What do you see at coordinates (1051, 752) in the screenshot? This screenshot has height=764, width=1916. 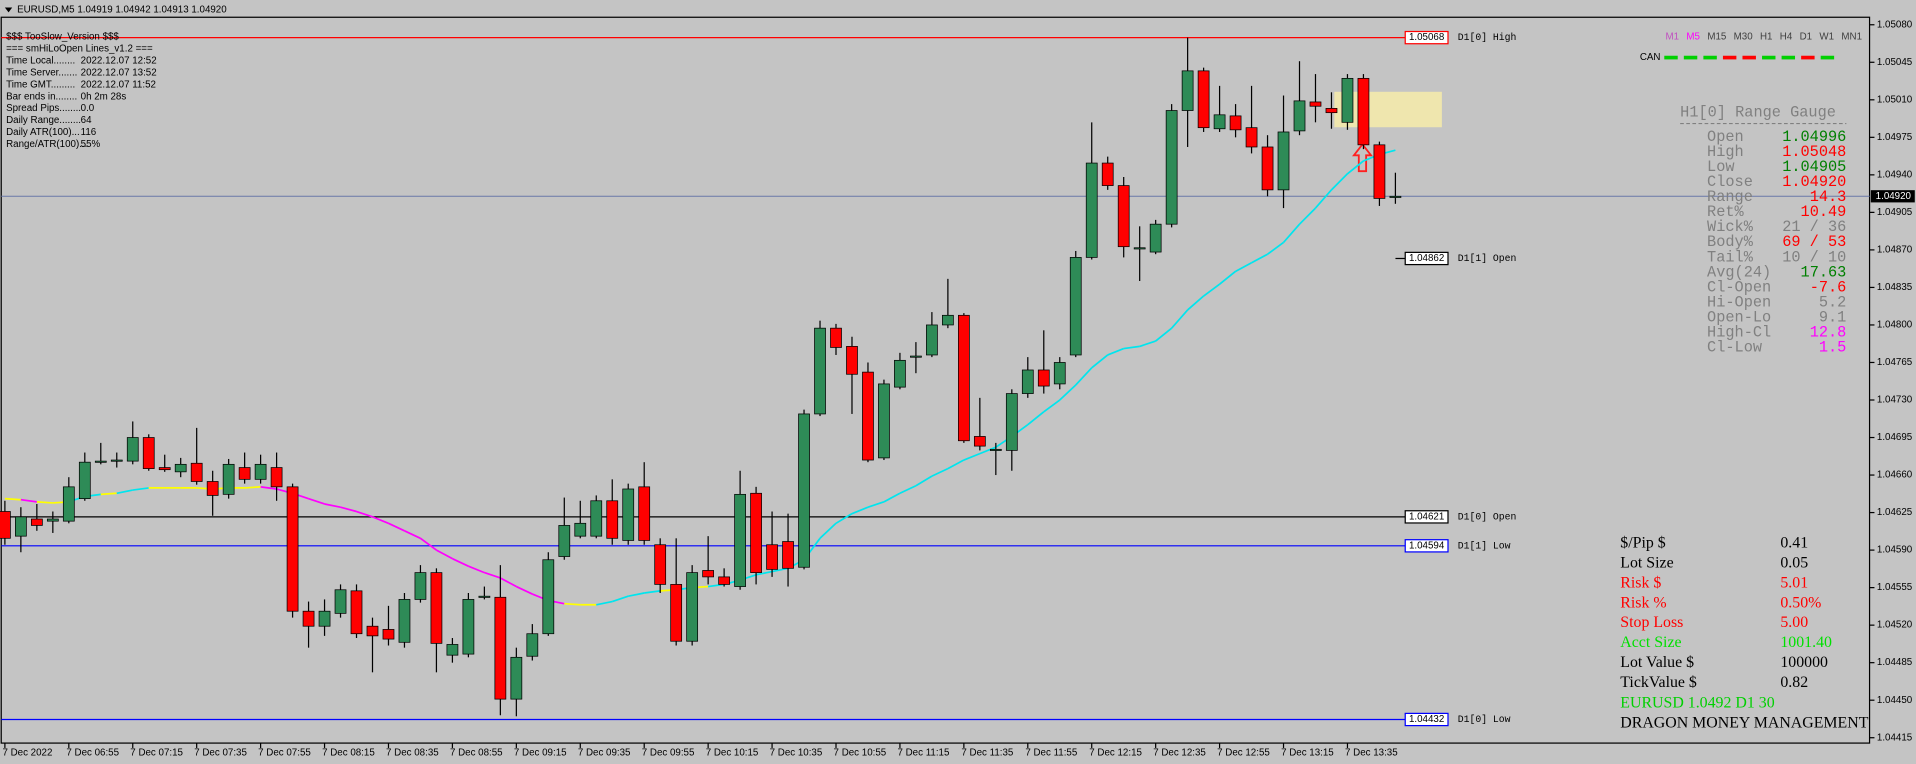 I see `x-tick-label: 7 Dec 11:55` at bounding box center [1051, 752].